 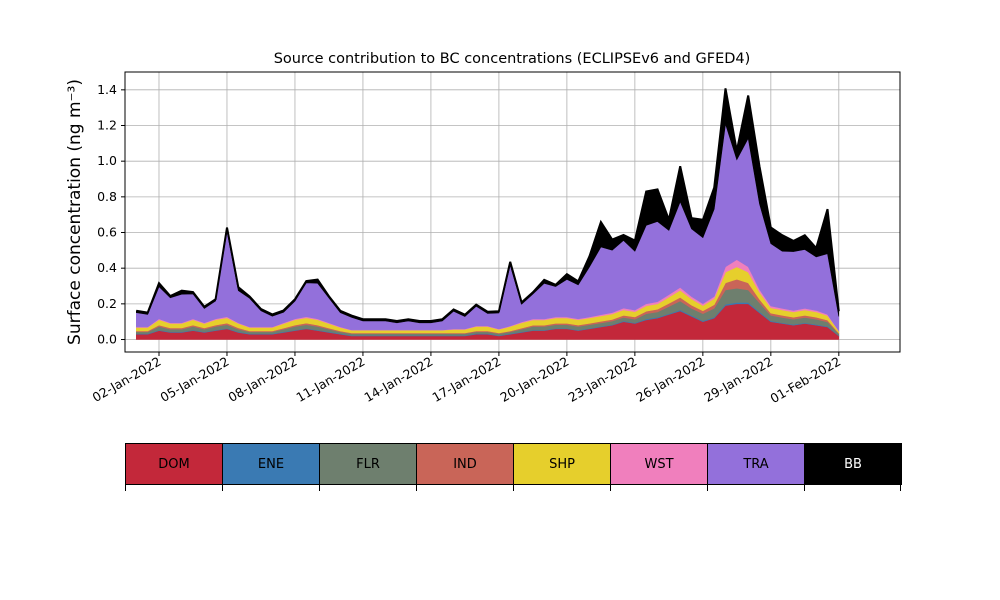 I want to click on legend-item-flr: FLR, so click(x=368, y=464).